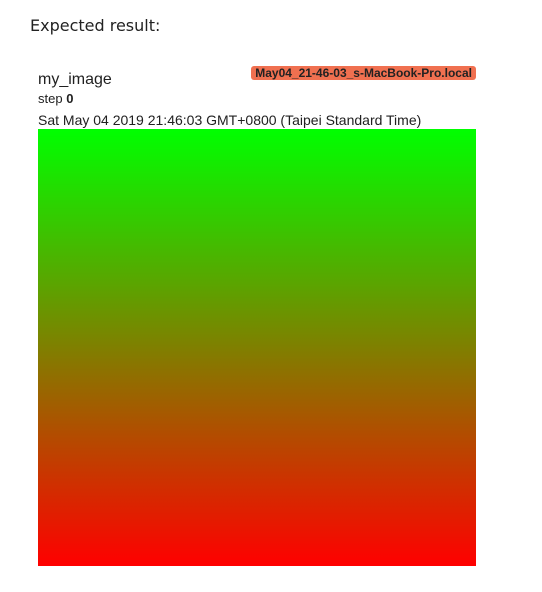 The width and height of the screenshot is (542, 592). Describe the element at coordinates (363, 73) in the screenshot. I see `run-name-badge: May04_21-46-03_s-MacBook-Pro.local` at that location.